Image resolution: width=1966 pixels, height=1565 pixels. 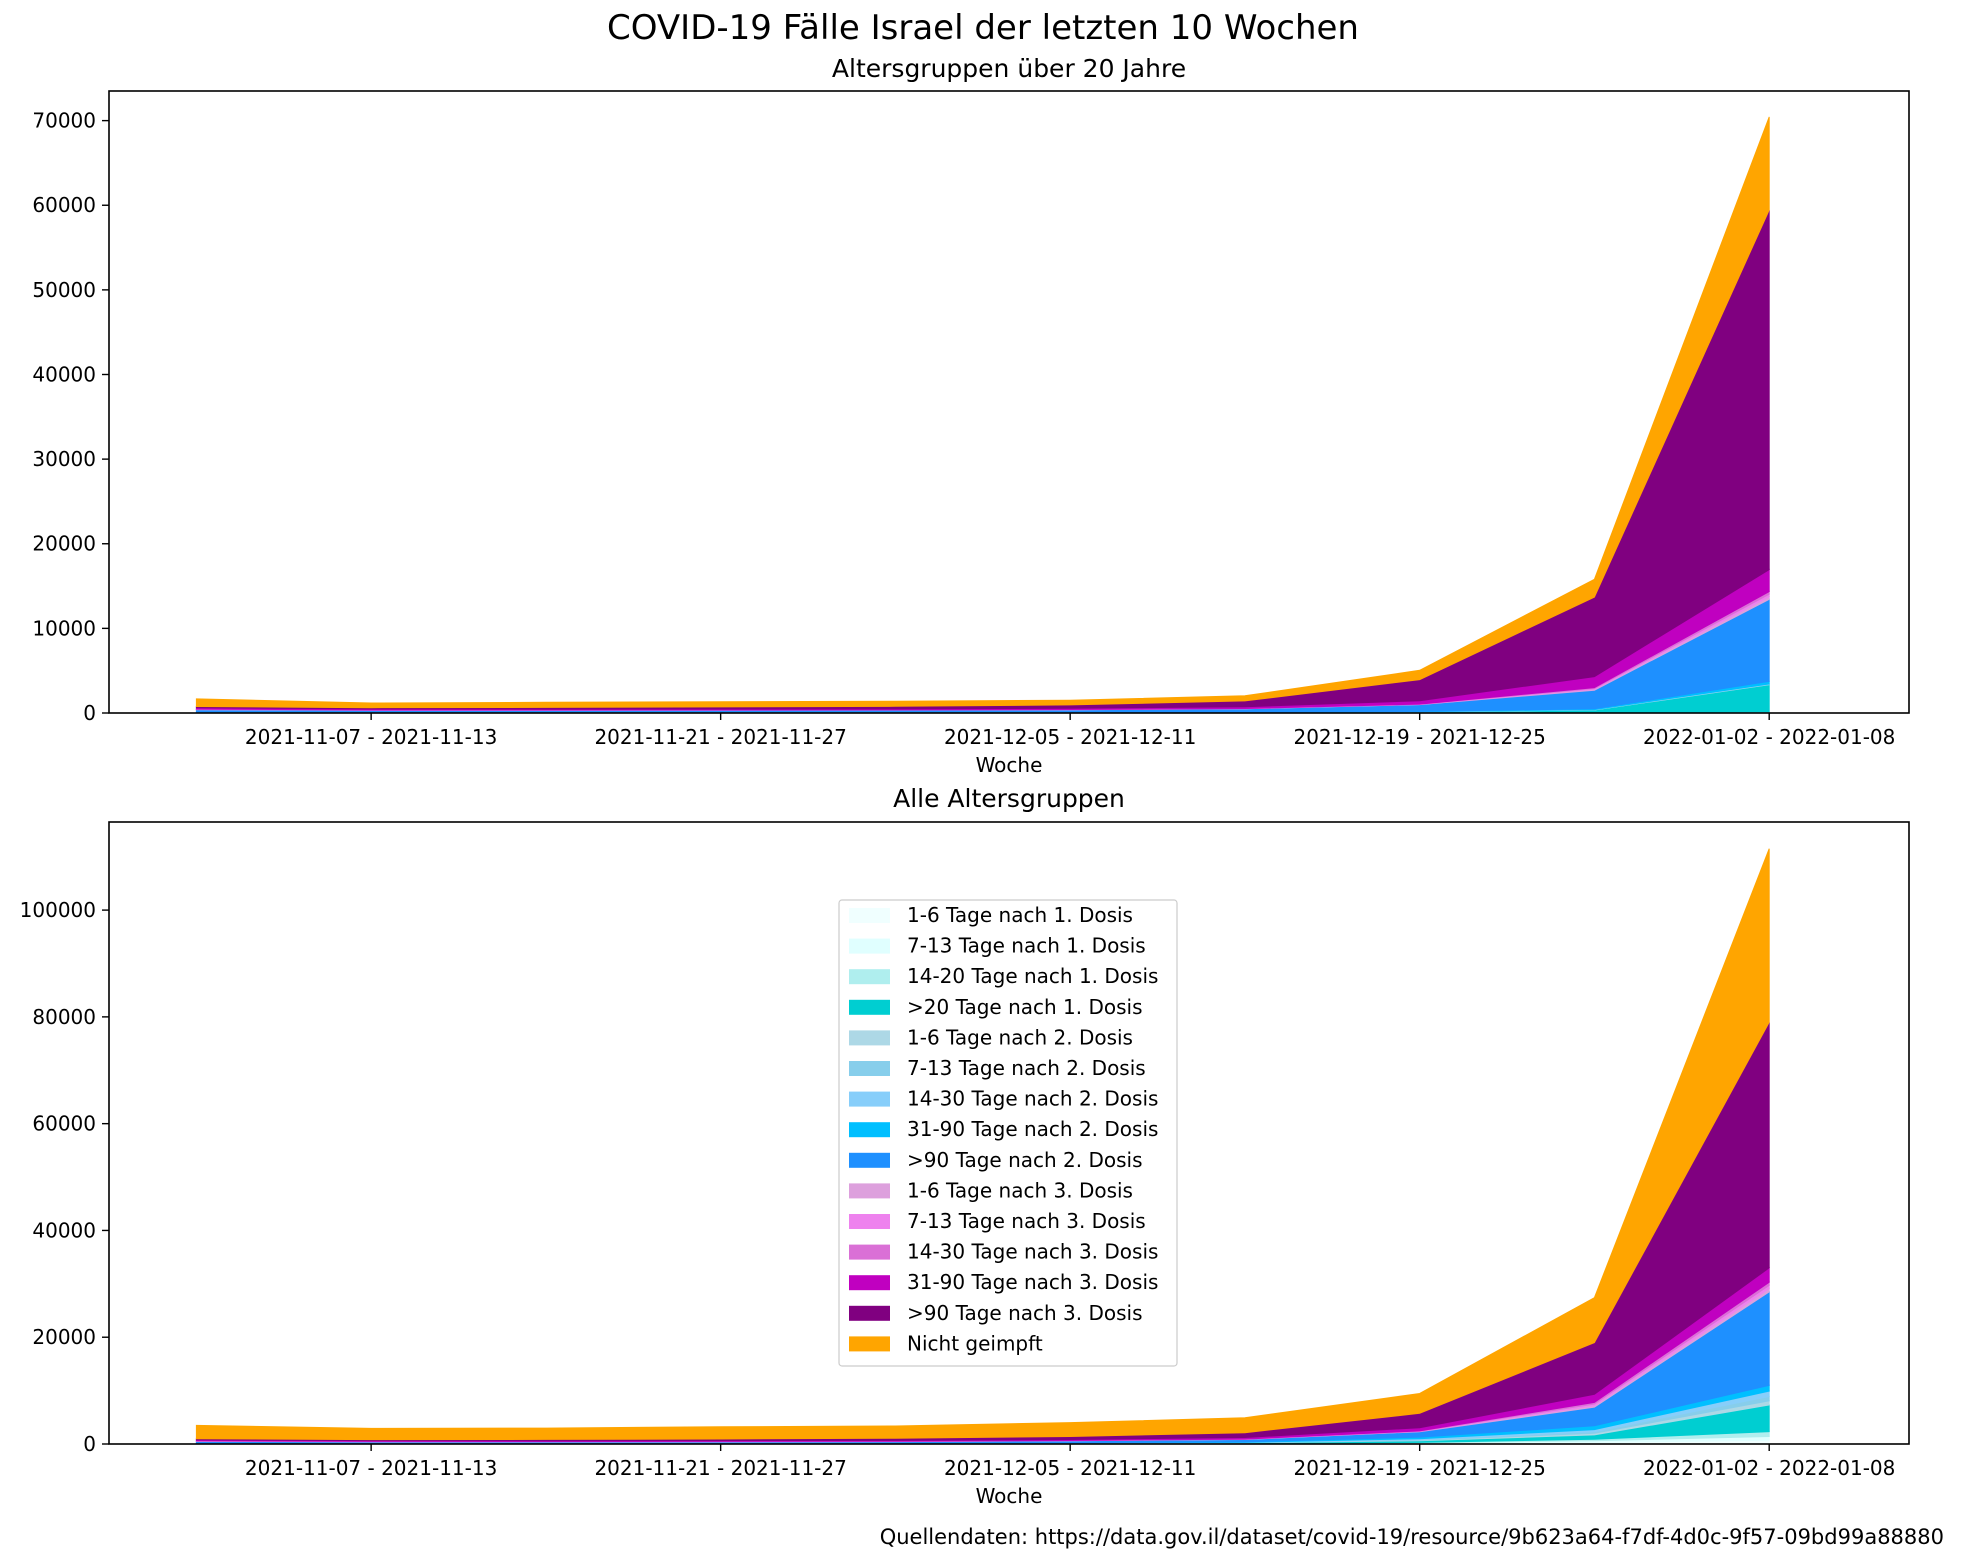 What do you see at coordinates (1026, 946) in the screenshot?
I see `legend-label: 7-13 Tage nach 1. Dosis` at bounding box center [1026, 946].